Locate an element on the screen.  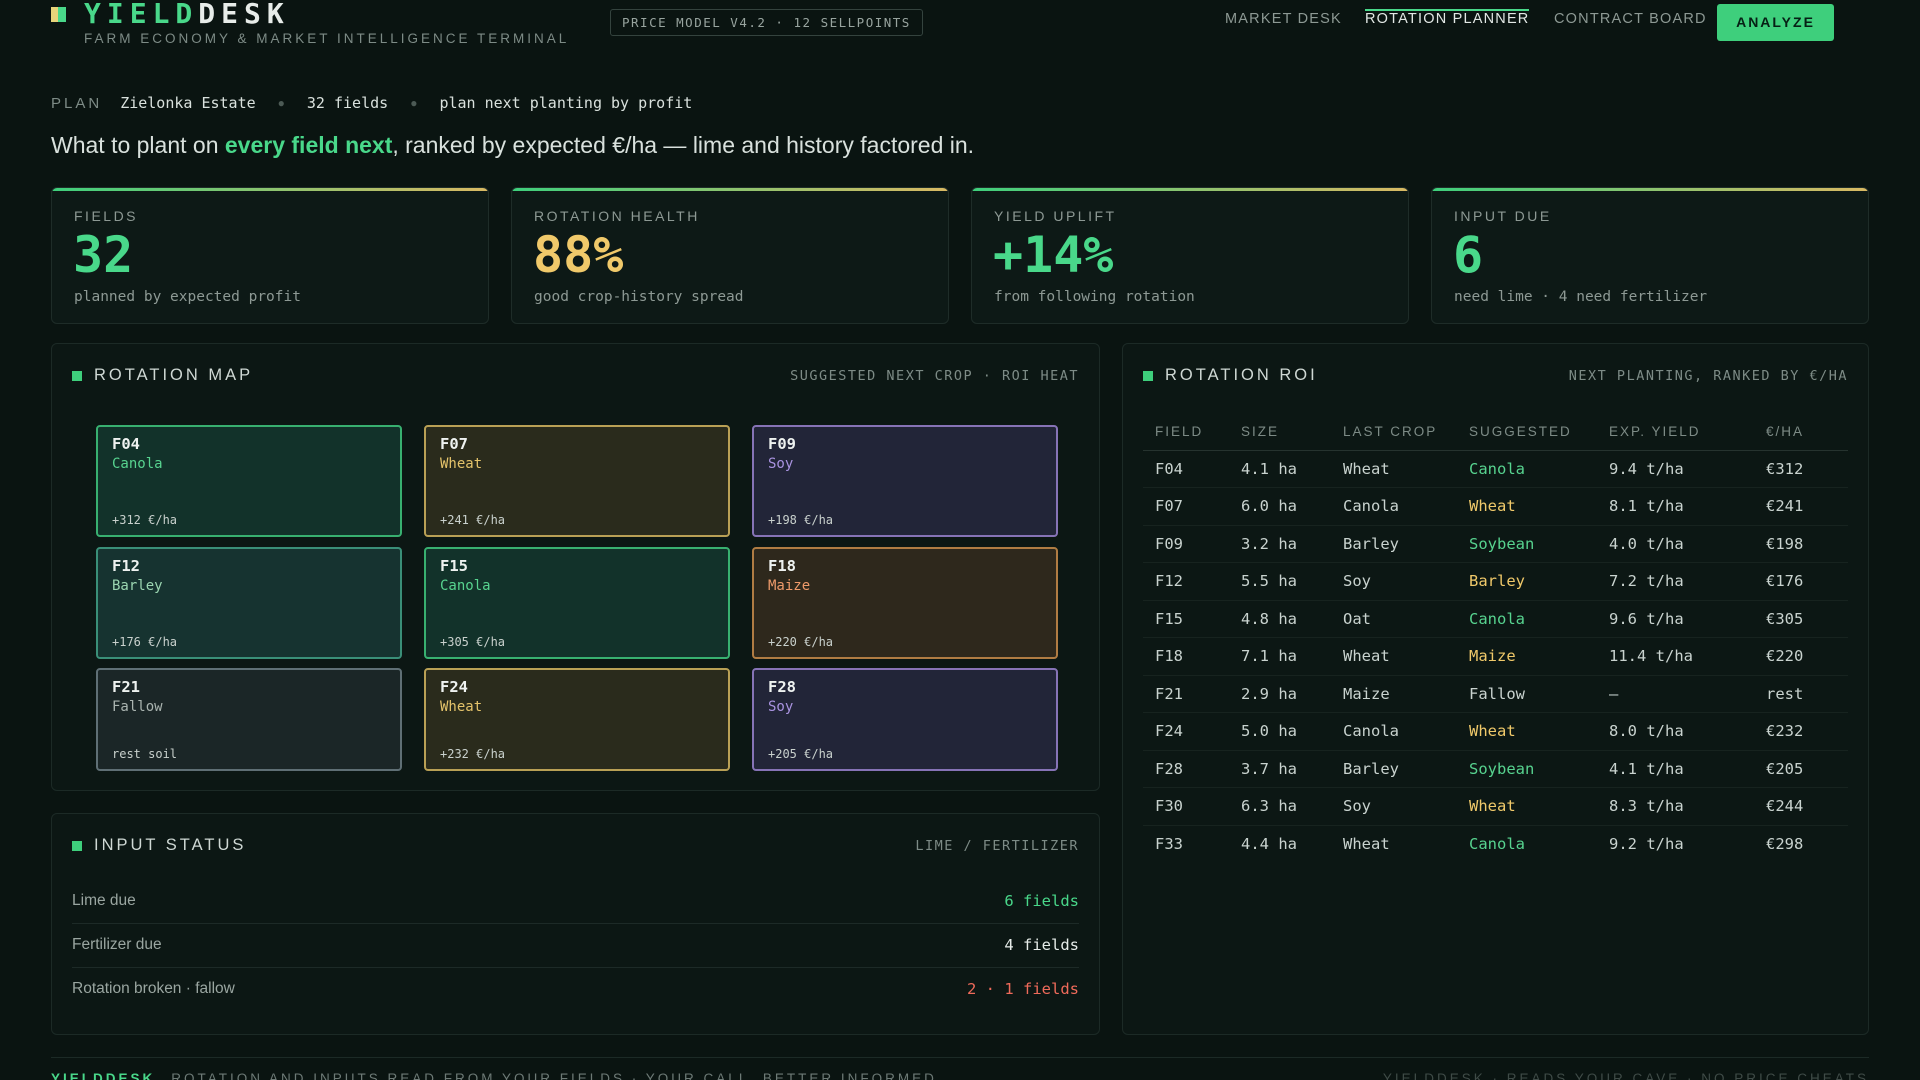
cell-eur-per-ha: €312 is located at coordinates (1801, 469).